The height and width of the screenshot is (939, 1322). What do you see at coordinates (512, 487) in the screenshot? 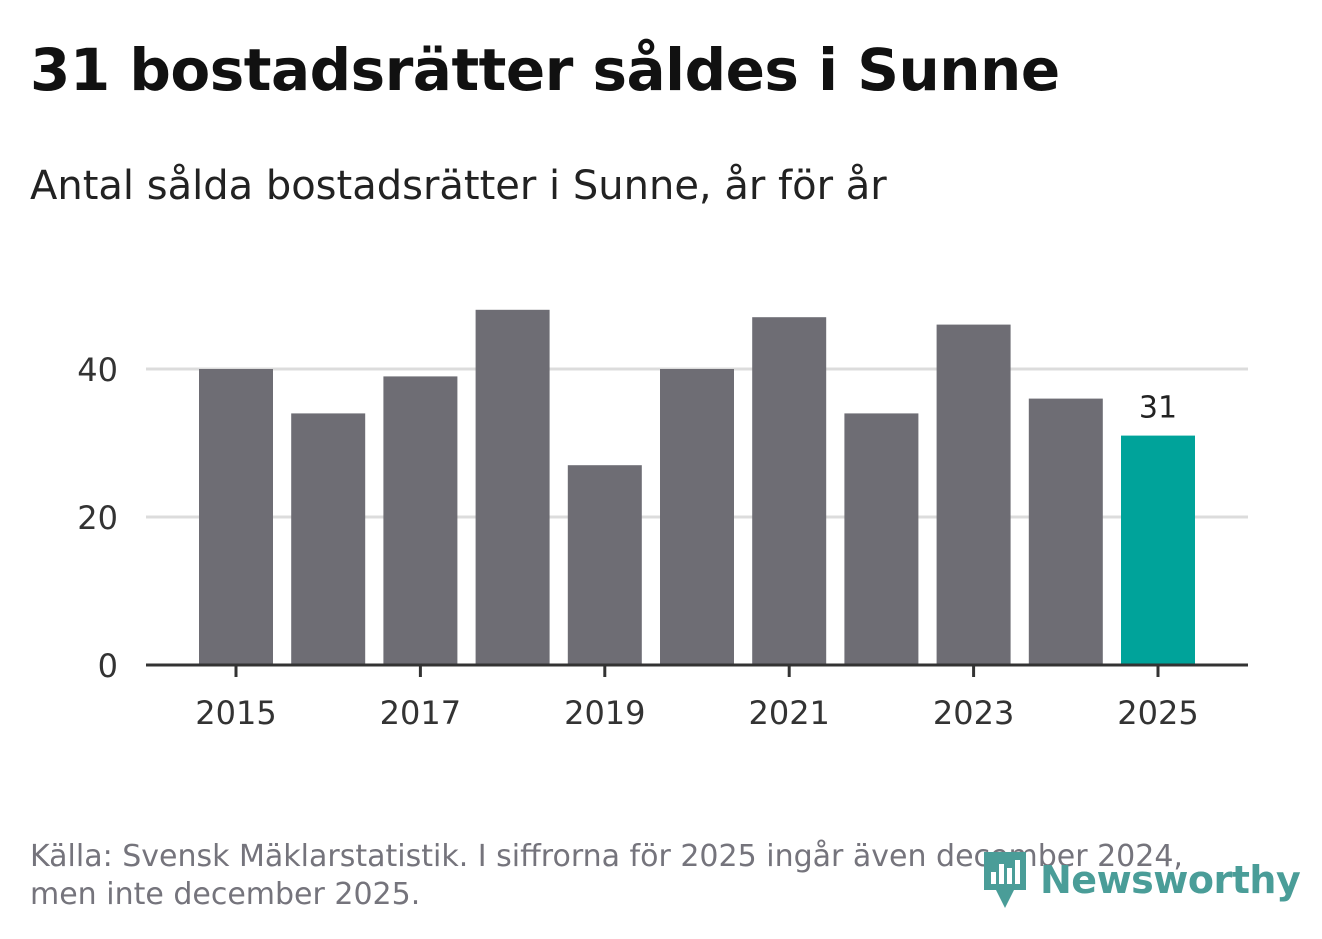
I see `bar-2018` at bounding box center [512, 487].